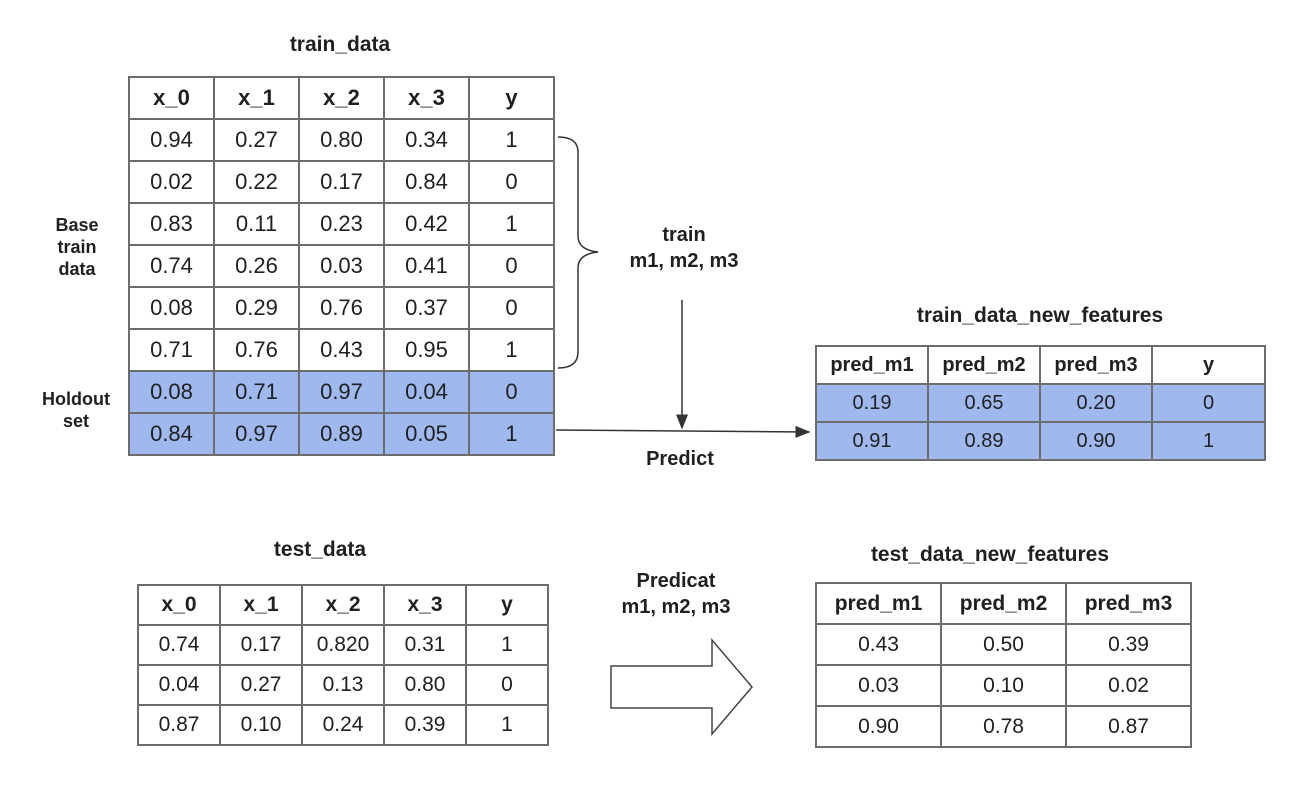  Describe the element at coordinates (1003, 726) in the screenshot. I see `table-row: 0.90 0.78 0.87` at that location.